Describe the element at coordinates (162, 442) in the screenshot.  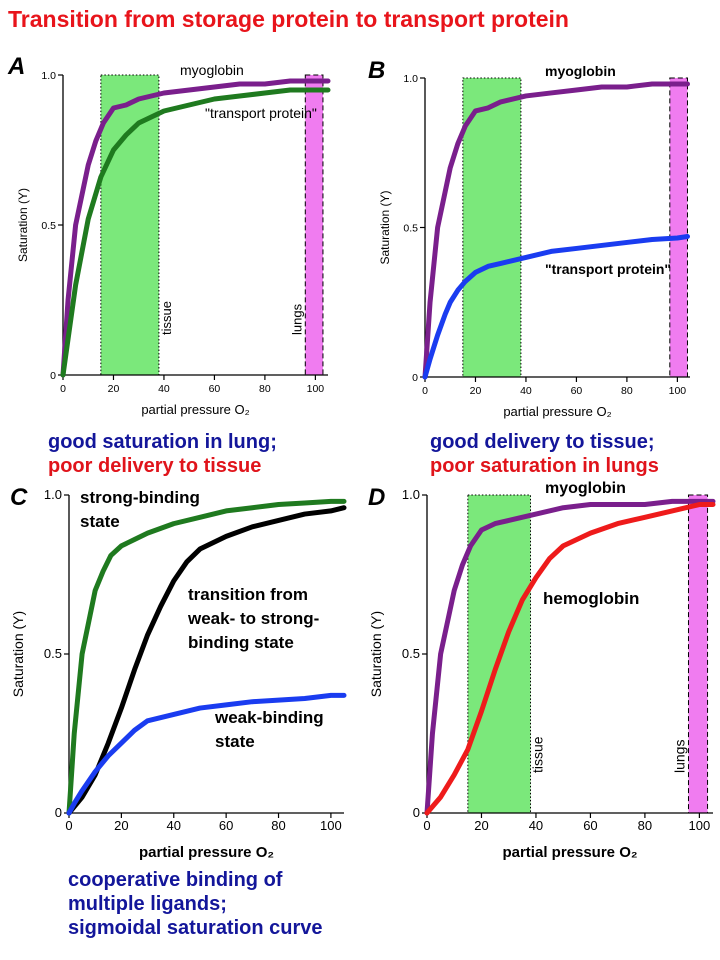
I see `caption-a-line1: good saturation in lung;` at that location.